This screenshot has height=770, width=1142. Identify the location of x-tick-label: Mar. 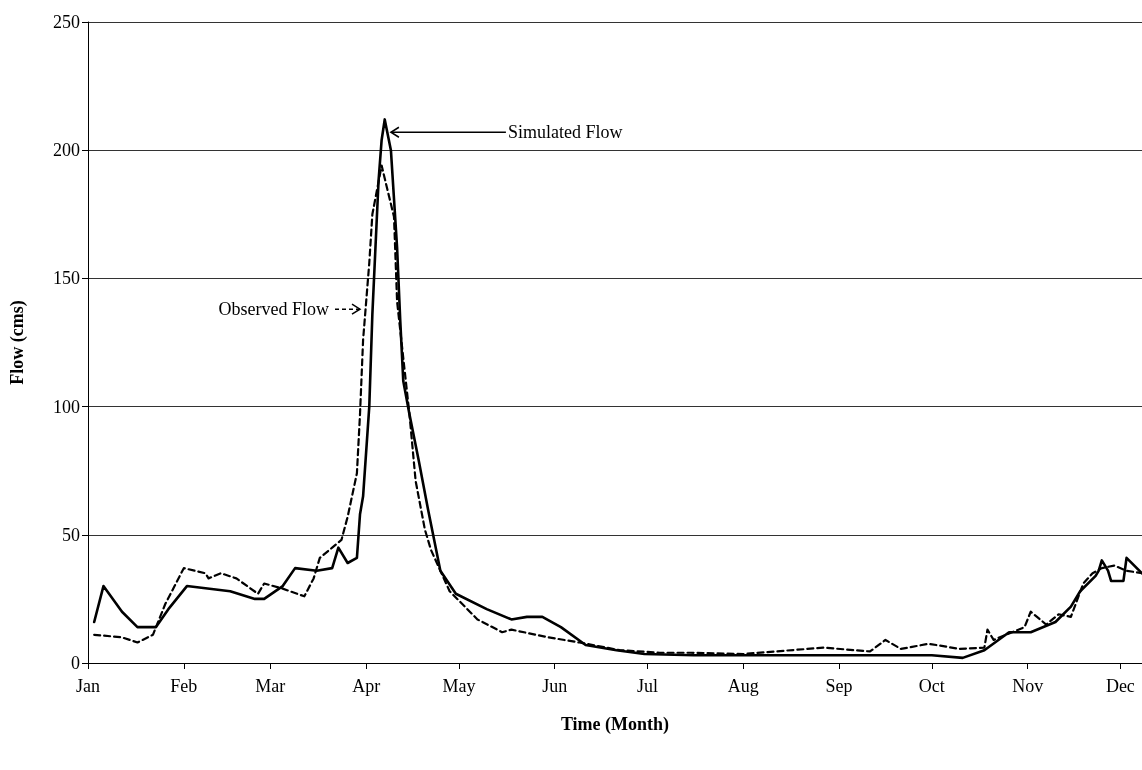
(270, 686).